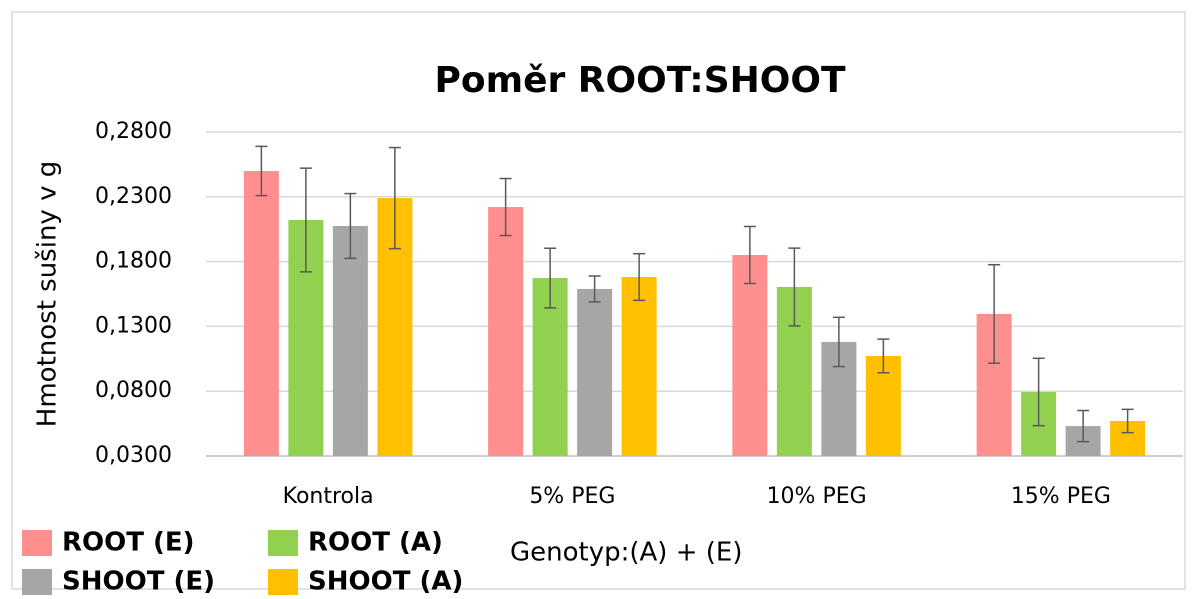  What do you see at coordinates (572, 496) in the screenshot?
I see `x-tick-label: 5% PEG` at bounding box center [572, 496].